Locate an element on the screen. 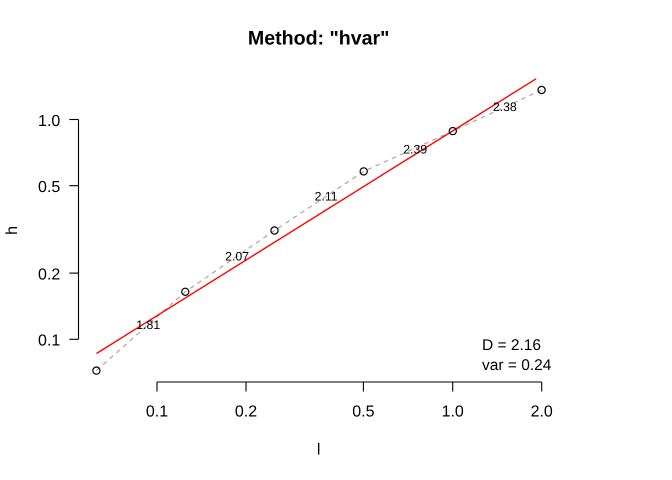 This screenshot has height=480, width=672. svg-text: 2.39 is located at coordinates (415, 149).